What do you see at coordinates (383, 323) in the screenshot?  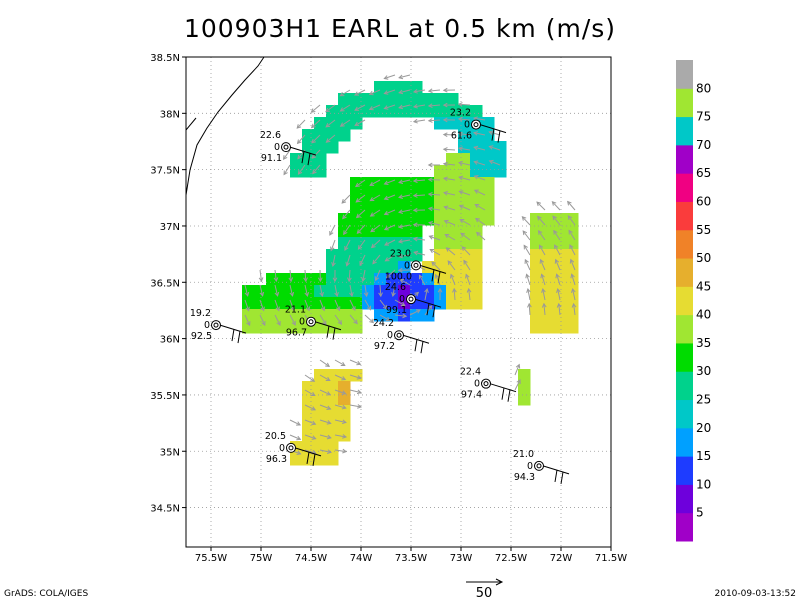 I see `station-temp: 24.2` at bounding box center [383, 323].